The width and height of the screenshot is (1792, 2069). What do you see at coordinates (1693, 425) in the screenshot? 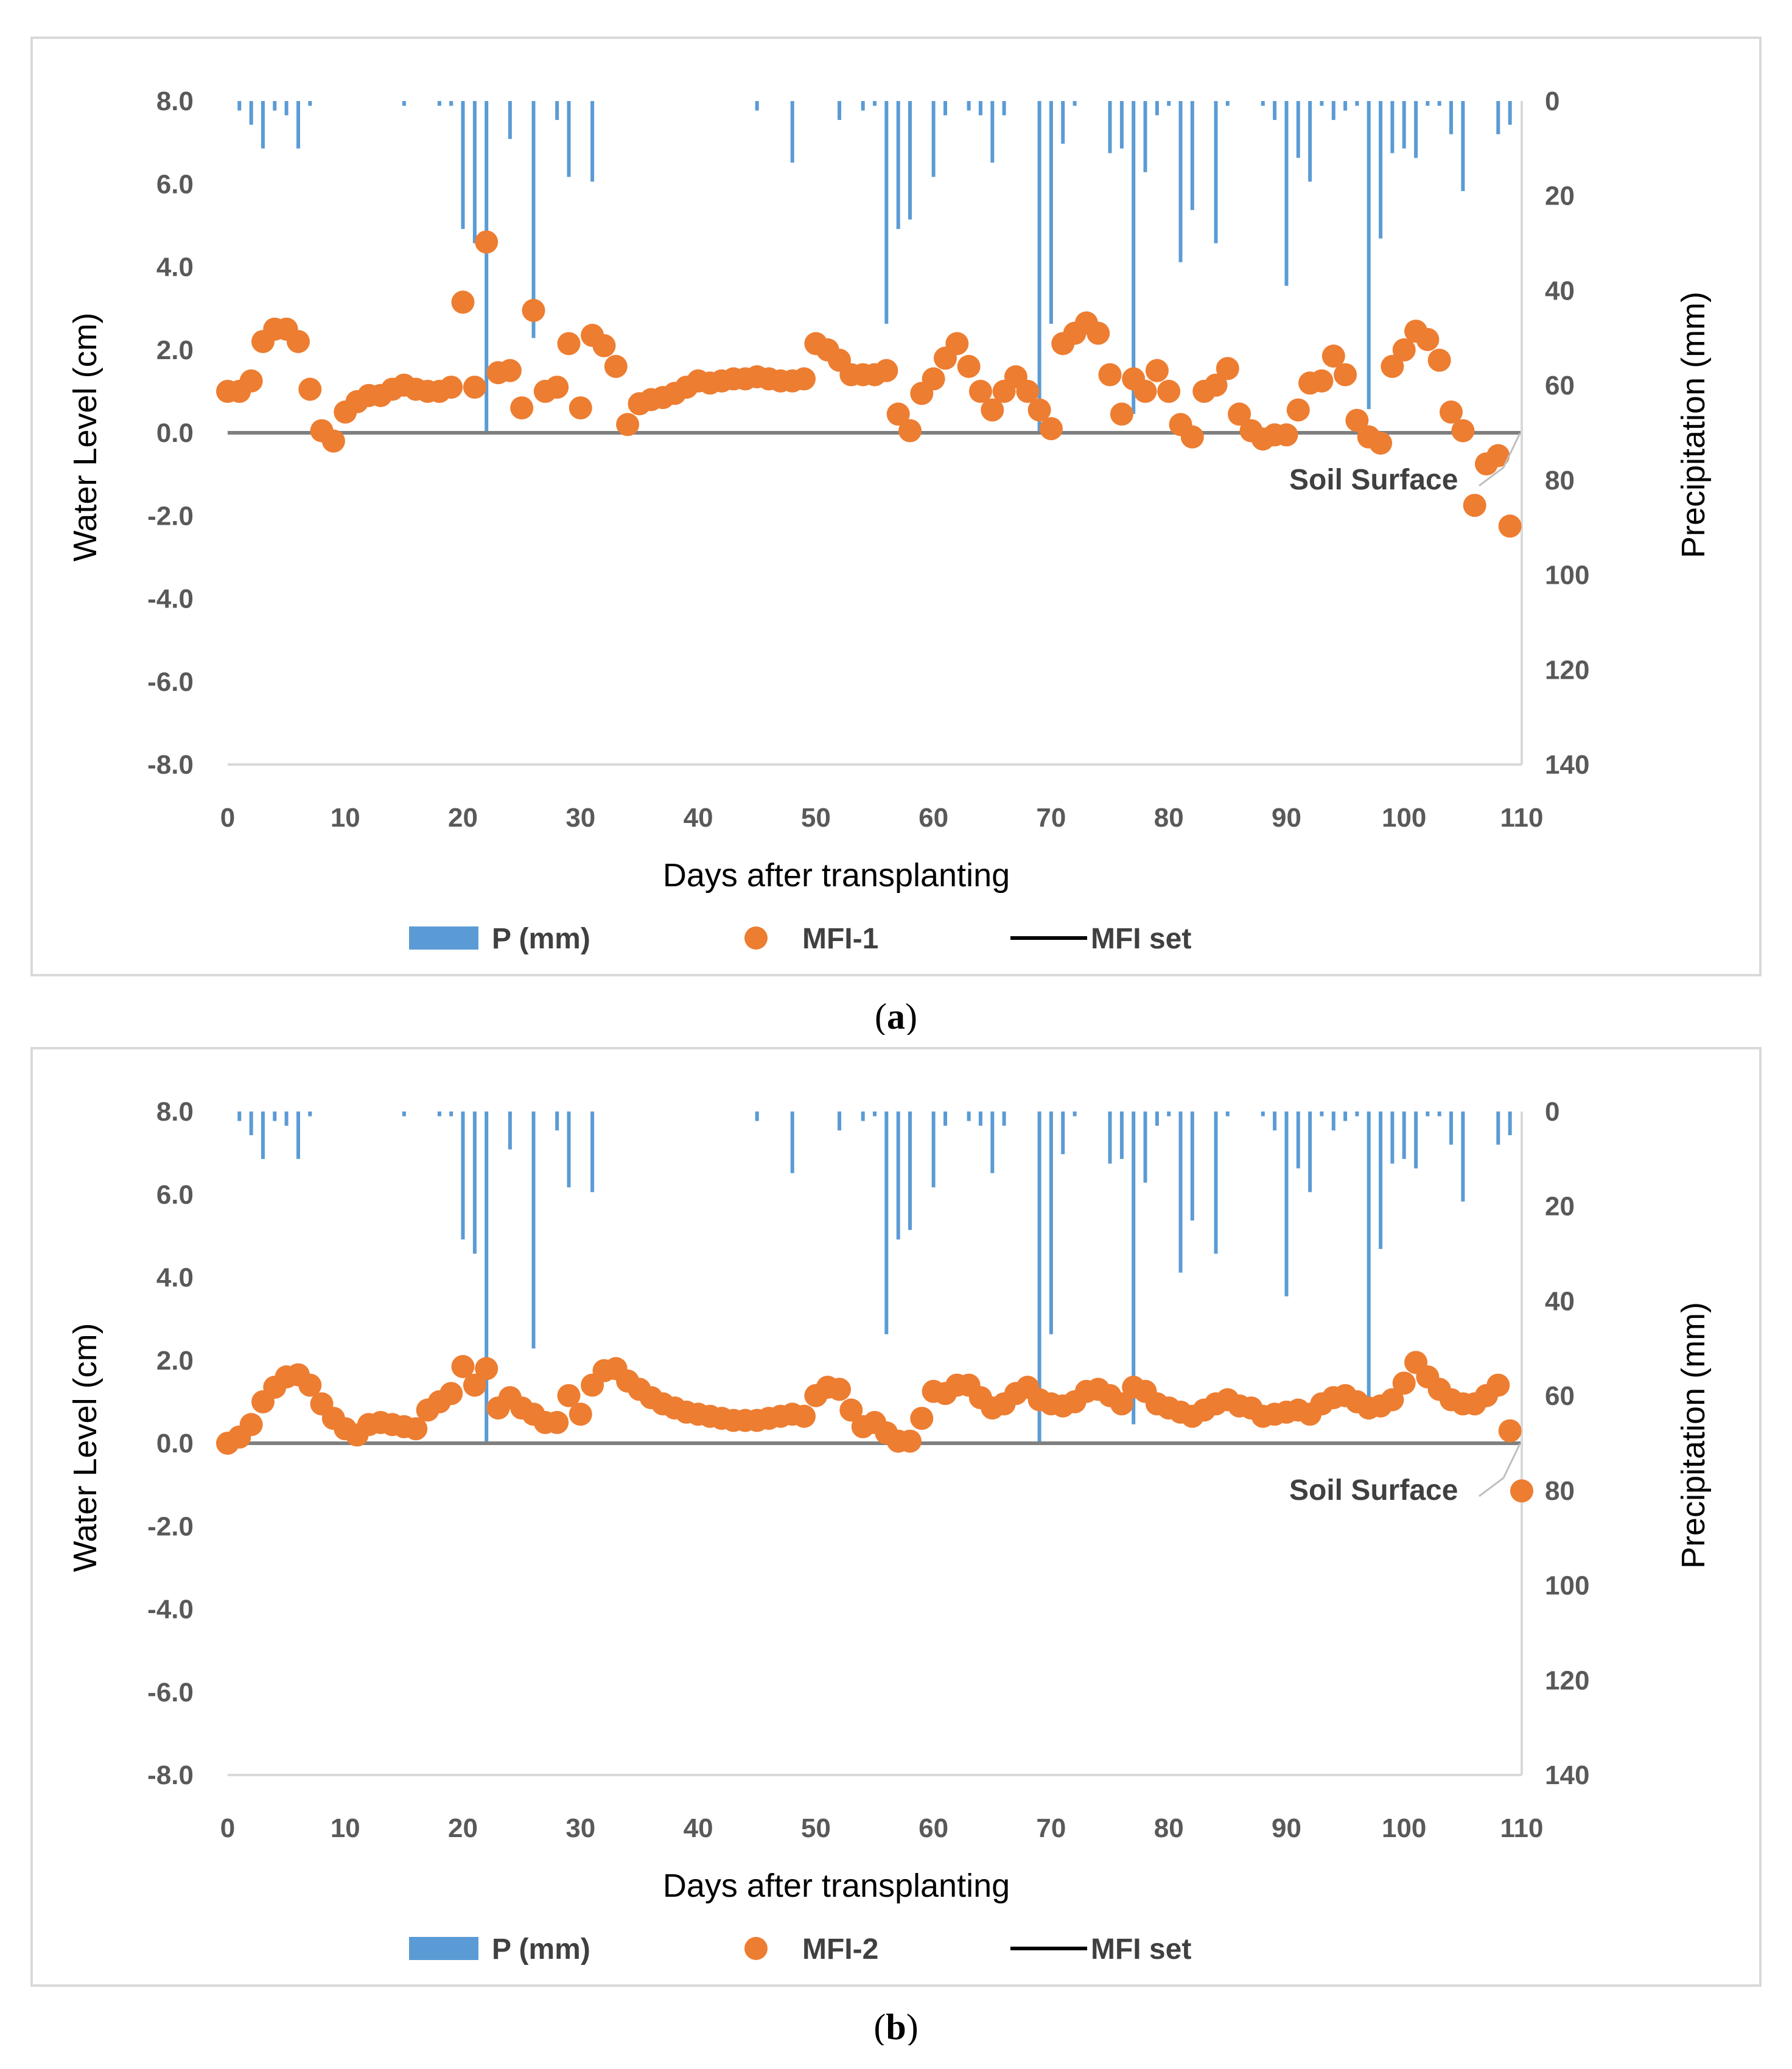
I see `panel-a-y2-axis-title: Precipitation (mm)` at bounding box center [1693, 425].